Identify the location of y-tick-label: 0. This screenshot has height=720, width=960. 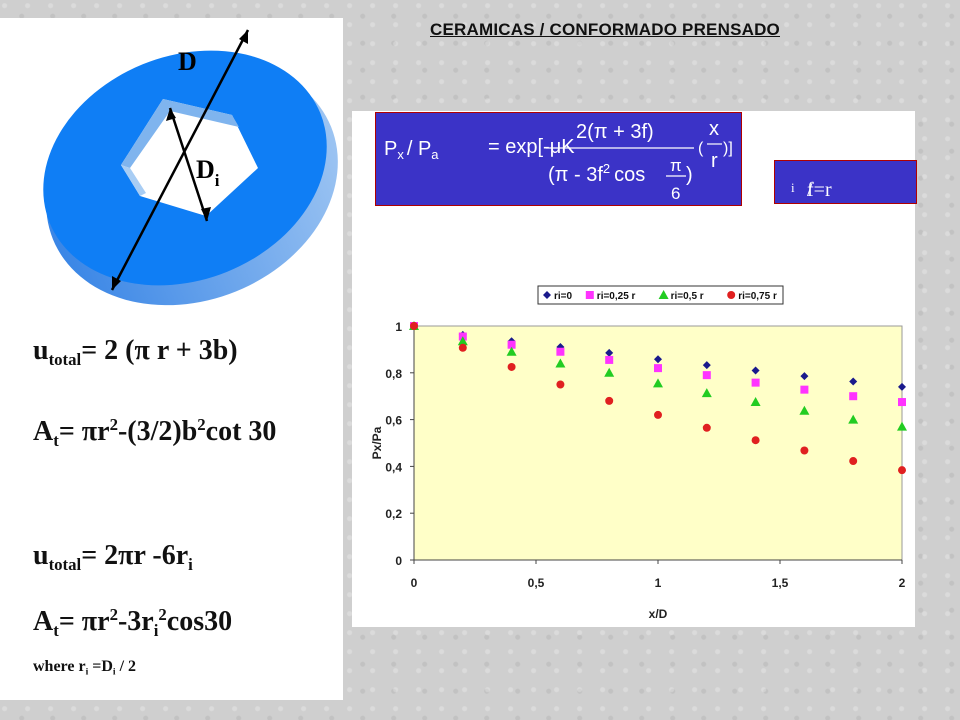
(398, 561).